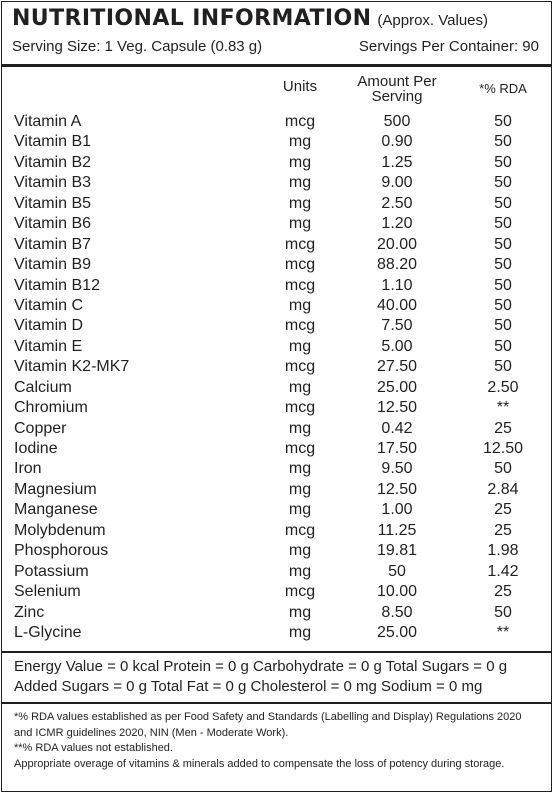 The height and width of the screenshot is (795, 555). What do you see at coordinates (503, 387) in the screenshot?
I see `nutrient-rda: 2.50` at bounding box center [503, 387].